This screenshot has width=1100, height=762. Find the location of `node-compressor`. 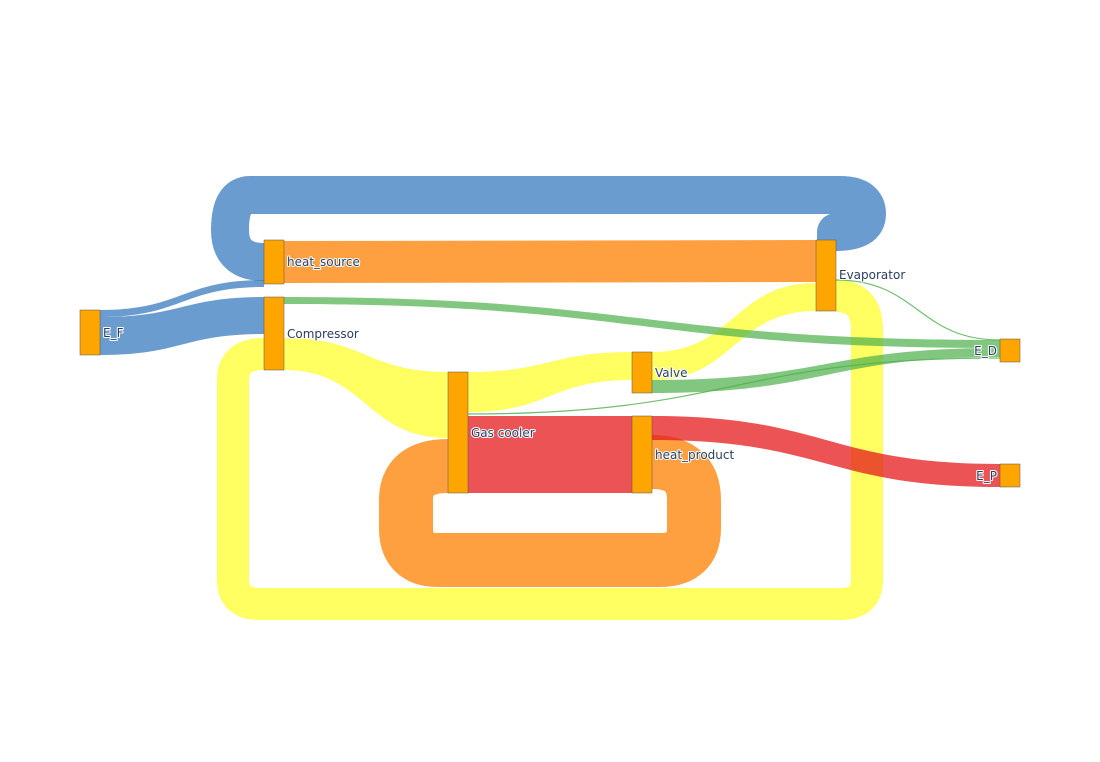

node-compressor is located at coordinates (274, 333).